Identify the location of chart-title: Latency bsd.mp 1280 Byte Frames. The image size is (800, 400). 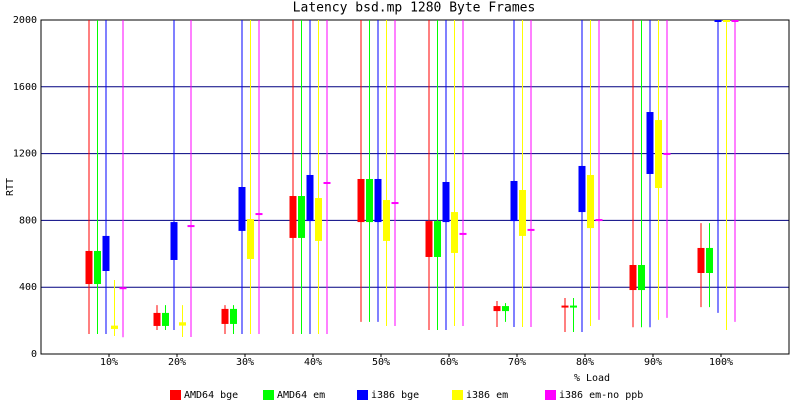
(414, 8).